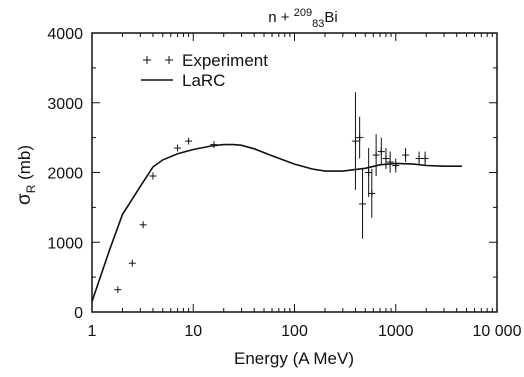  I want to click on title-mass-number: 209, so click(303, 13).